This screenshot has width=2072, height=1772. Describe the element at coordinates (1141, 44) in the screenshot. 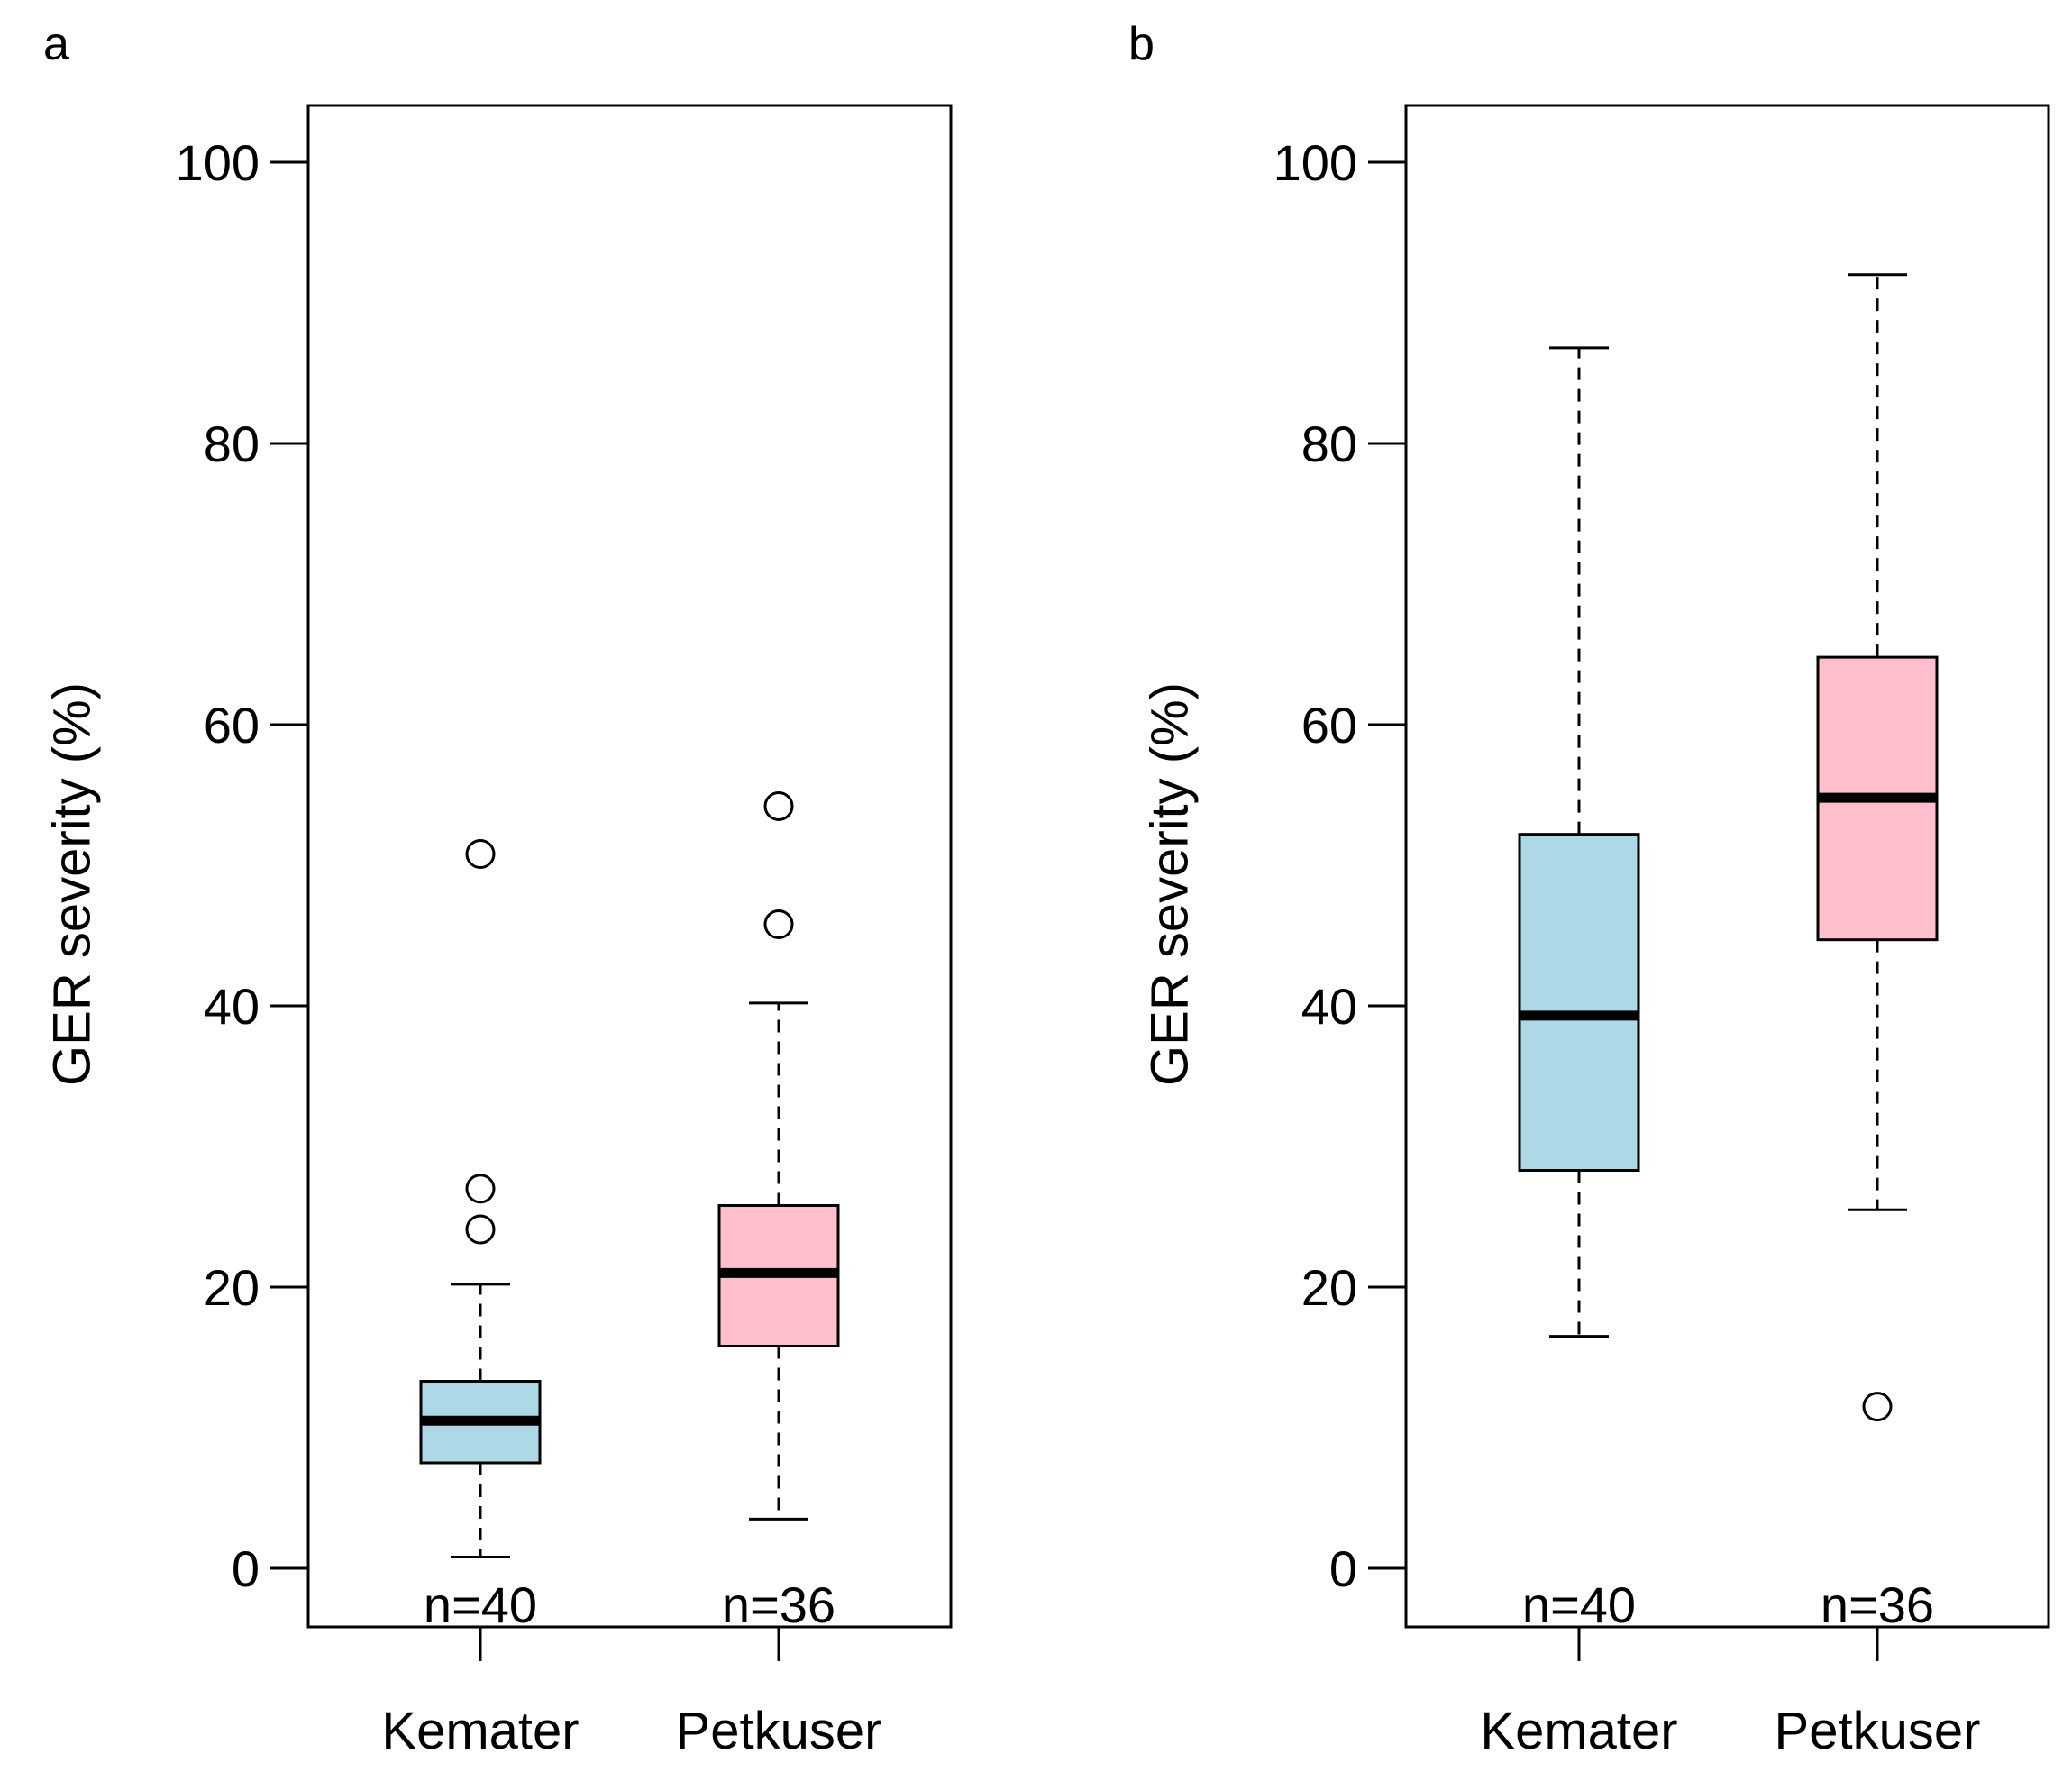

I see `panel-letter: b` at that location.